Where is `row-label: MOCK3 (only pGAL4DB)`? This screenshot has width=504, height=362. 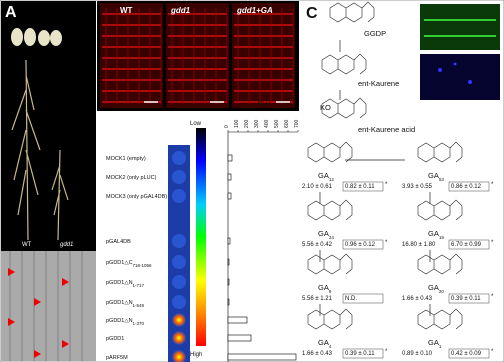
row-label: MOCK3 (only pGAL4DB) is located at coordinates (136, 197).